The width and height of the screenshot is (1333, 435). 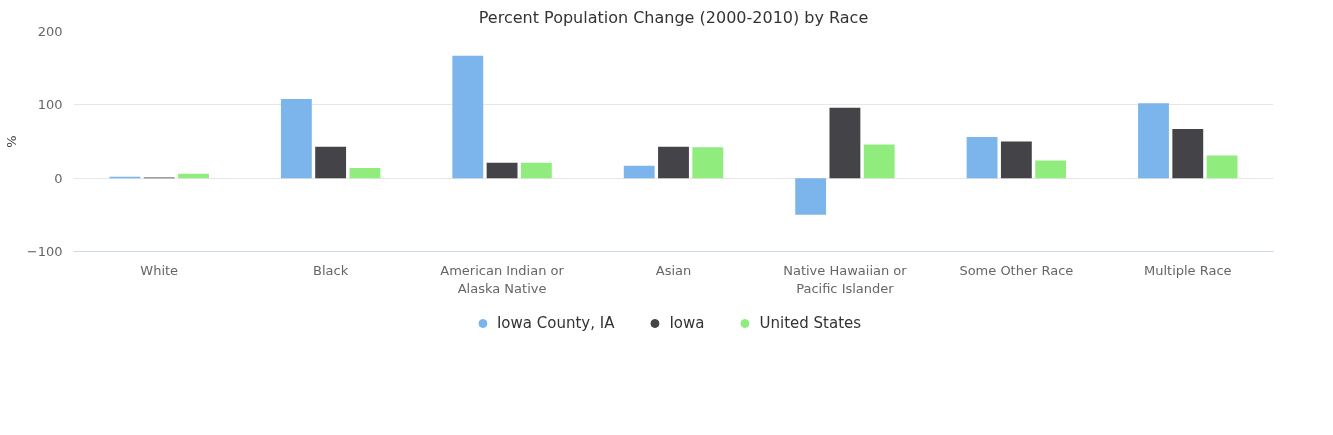 I want to click on y-tick-label: 100, so click(x=50, y=105).